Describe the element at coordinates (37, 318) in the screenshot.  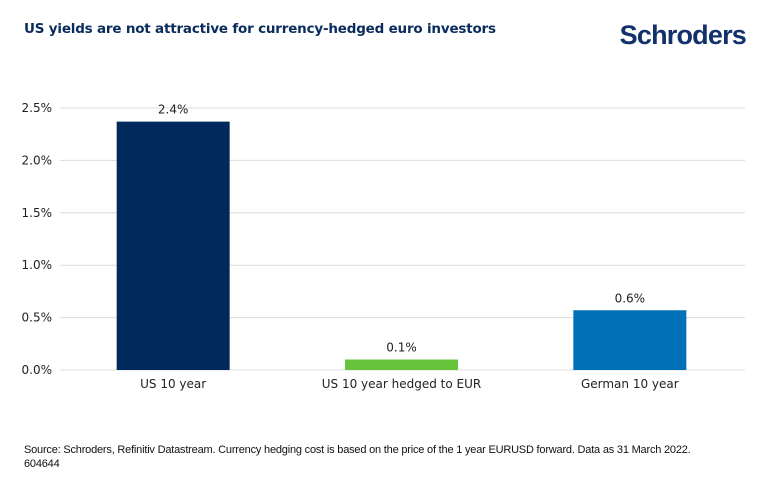
I see `y-tick-label: 0.5%` at that location.